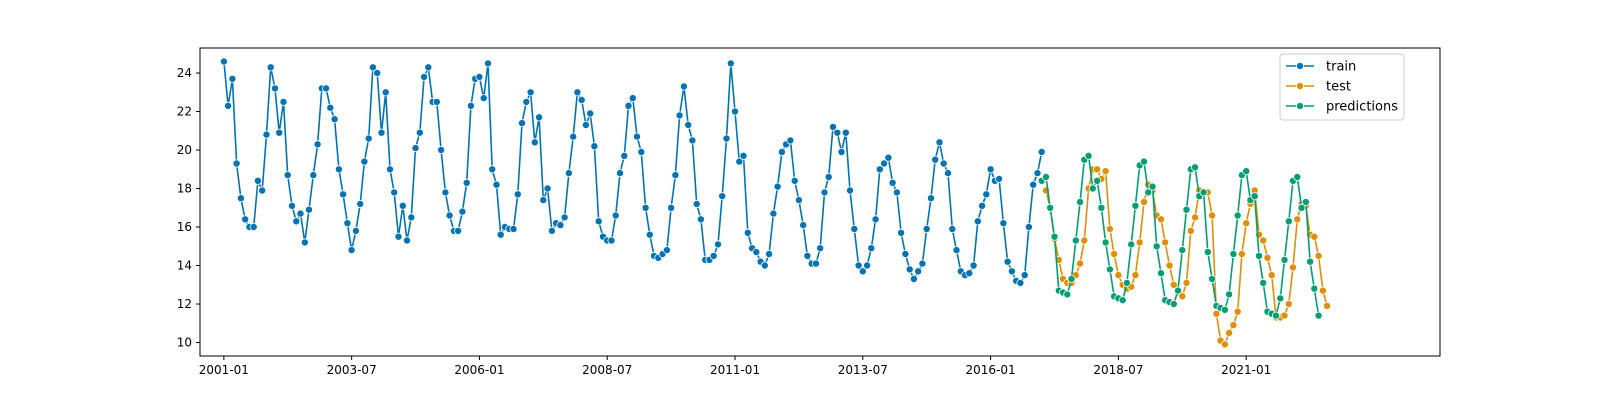 This screenshot has width=1600, height=400. What do you see at coordinates (224, 370) in the screenshot?
I see `x-tick-label: 2001-01` at bounding box center [224, 370].